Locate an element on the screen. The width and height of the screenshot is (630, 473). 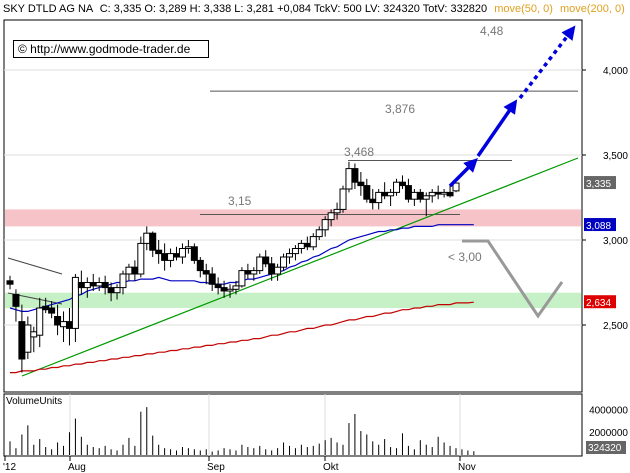
copyright-box: © http://www.godmode-trader.de is located at coordinates (111, 49).